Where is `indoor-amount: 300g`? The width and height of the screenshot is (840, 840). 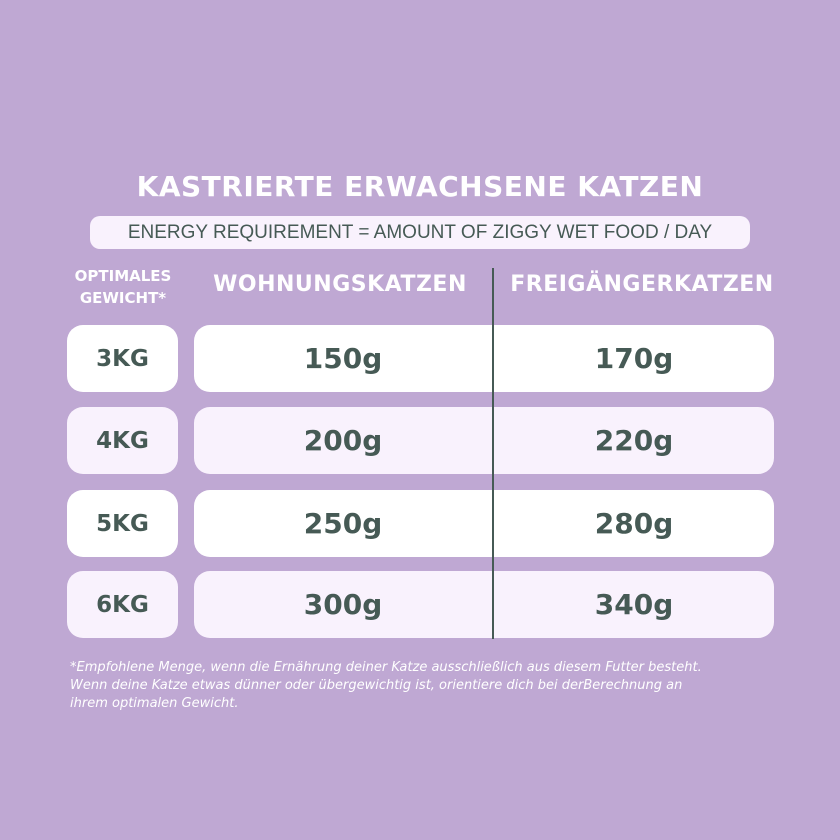 indoor-amount: 300g is located at coordinates (343, 604).